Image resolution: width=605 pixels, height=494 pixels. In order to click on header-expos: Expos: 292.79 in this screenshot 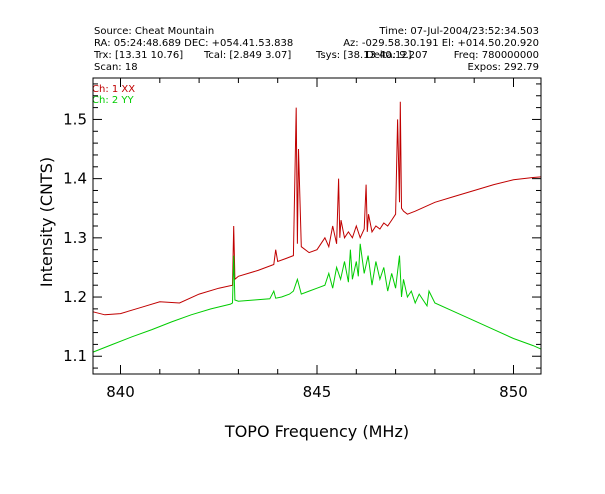, I will do `click(503, 67)`.